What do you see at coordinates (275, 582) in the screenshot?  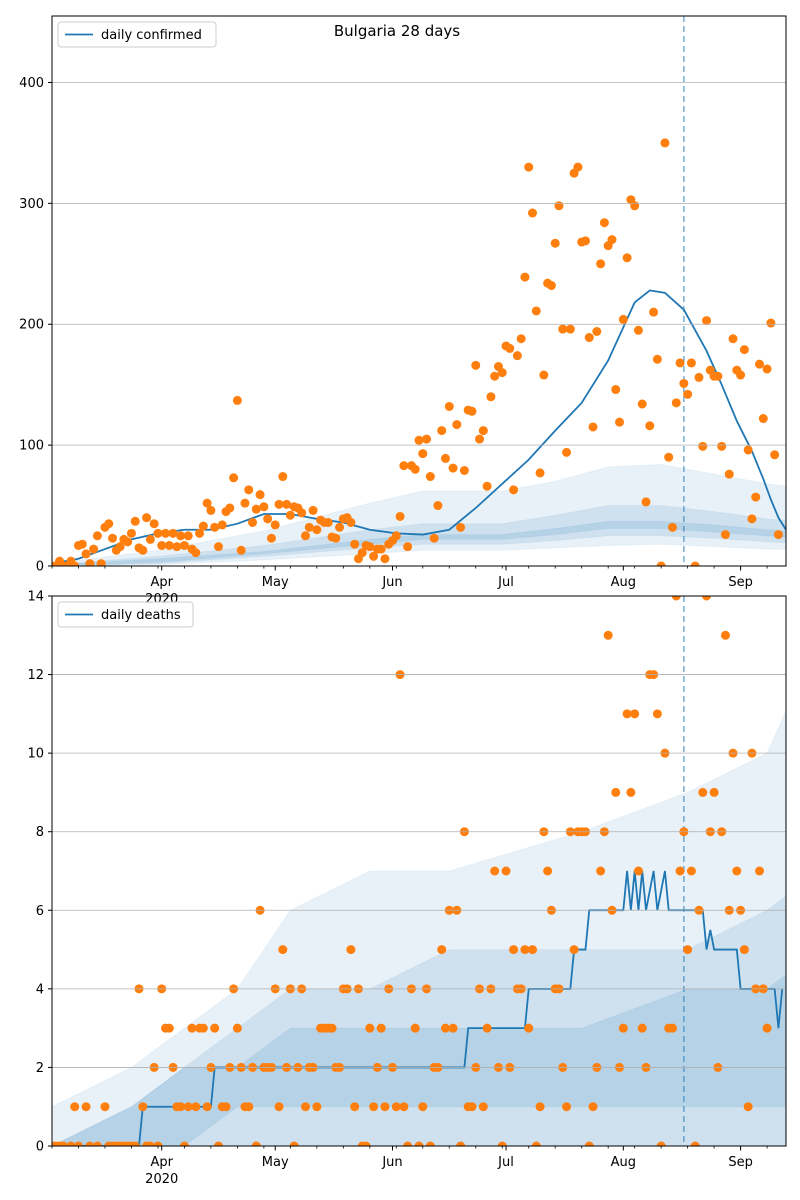 I see `x-tick-label: May` at bounding box center [275, 582].